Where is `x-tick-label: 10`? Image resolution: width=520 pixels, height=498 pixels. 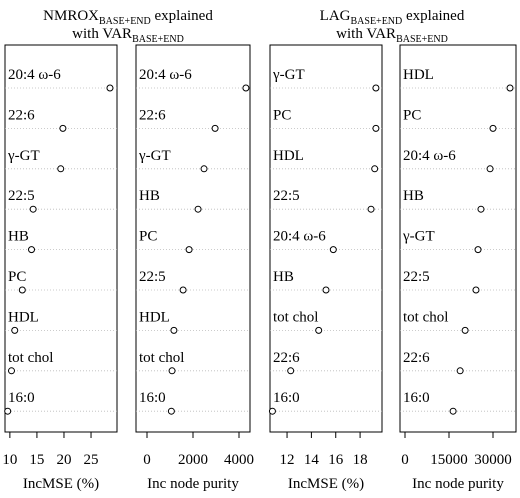
x-tick-label: 10 is located at coordinates (9, 460).